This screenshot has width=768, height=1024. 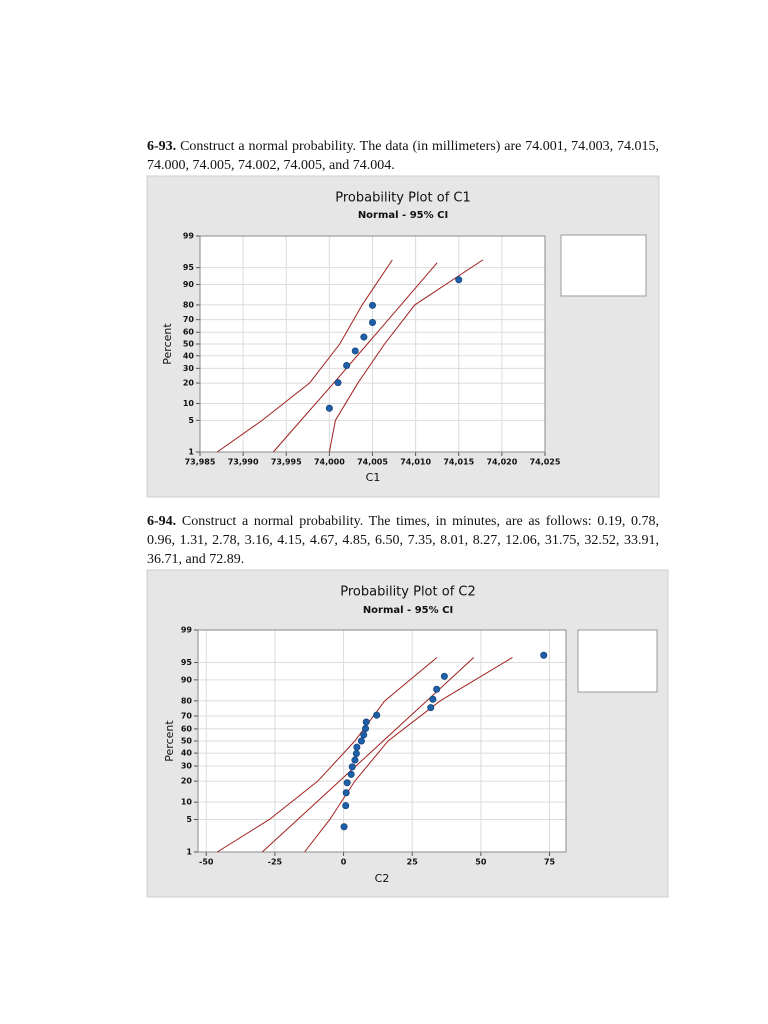 I want to click on x-tick-label: 74,000, so click(x=329, y=462).